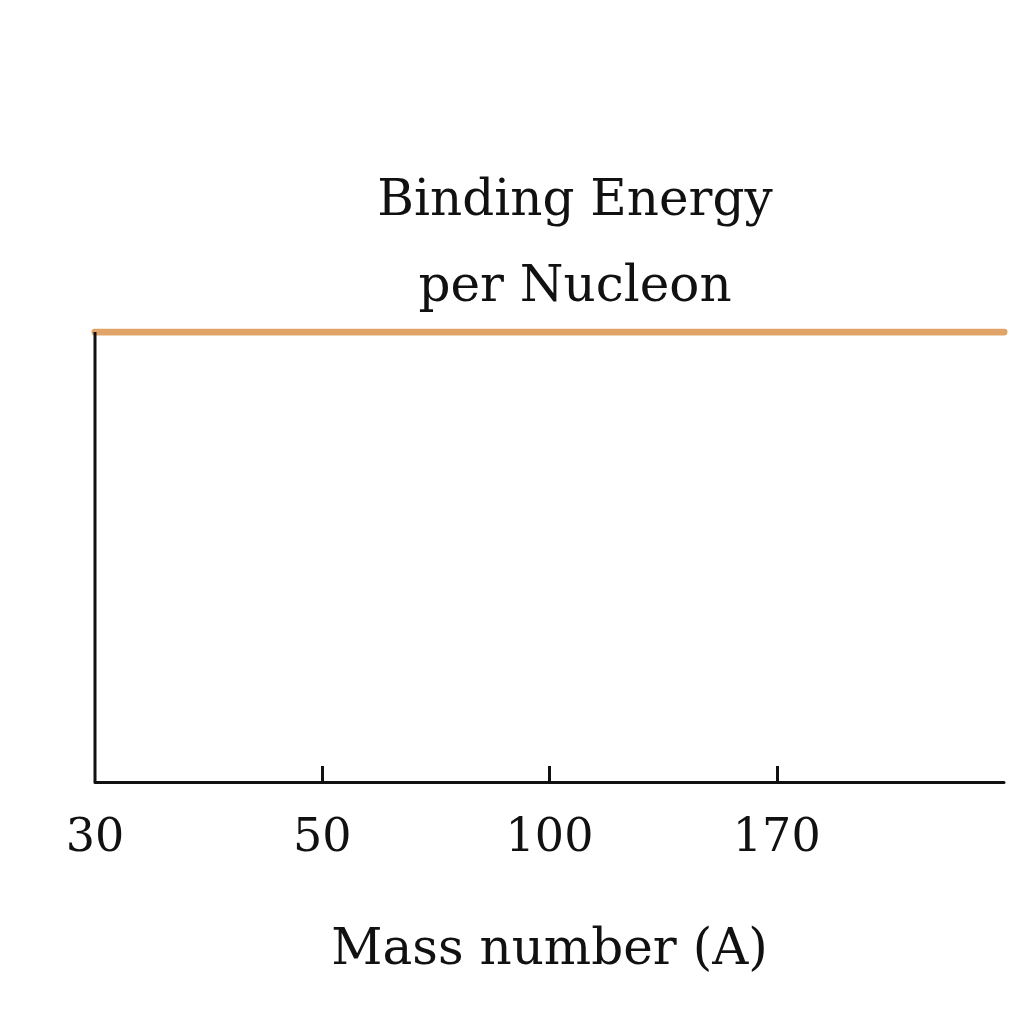 This screenshot has height=1024, width=1024. I want to click on x-tick-label: 50, so click(322, 835).